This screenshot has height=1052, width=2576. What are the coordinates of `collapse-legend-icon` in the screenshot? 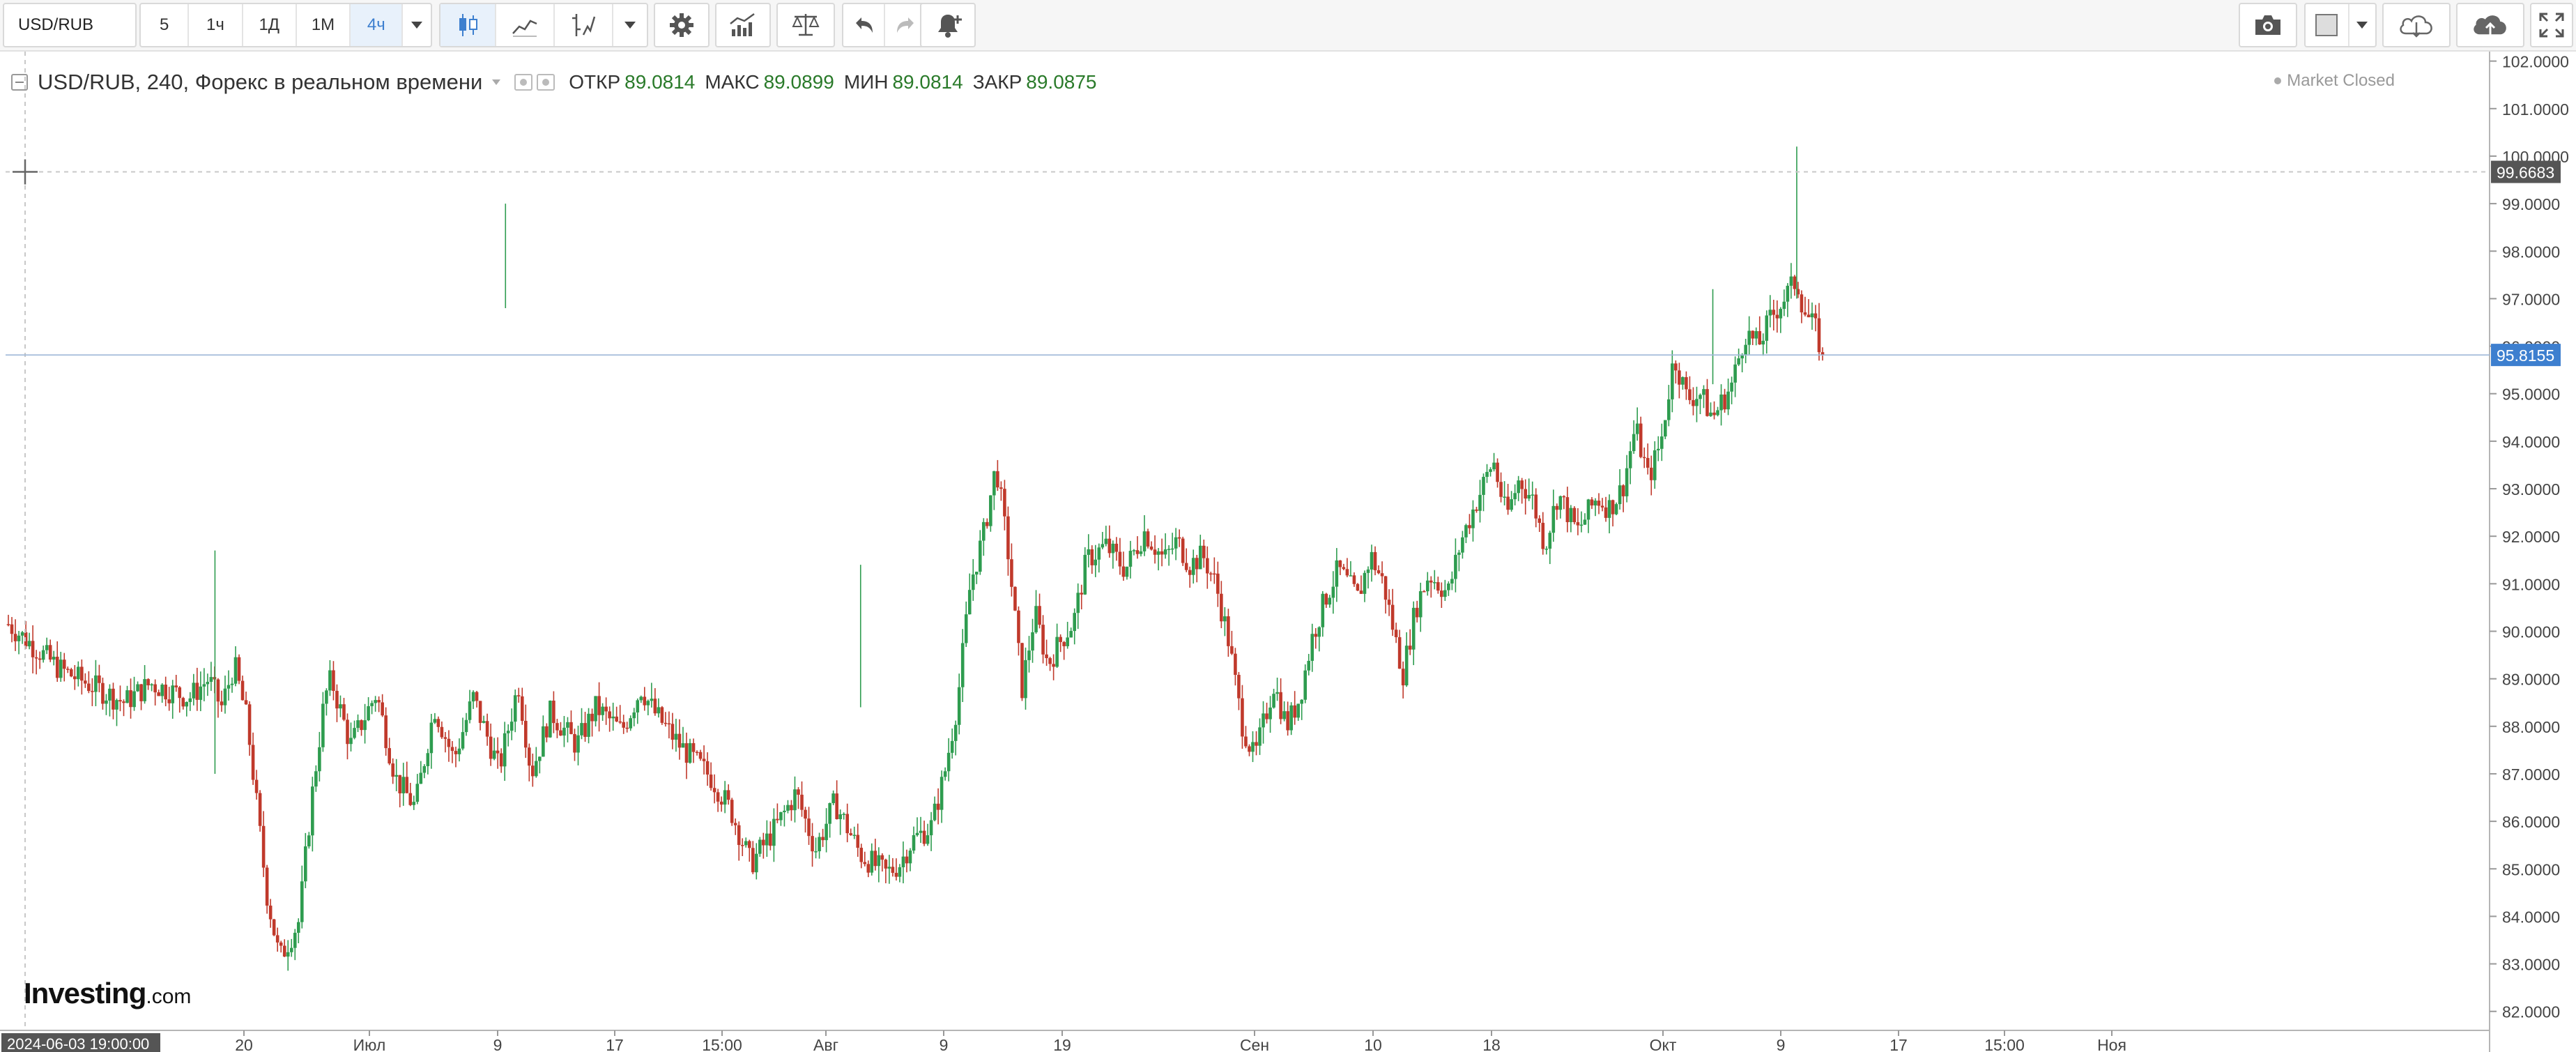 It's located at (19, 83).